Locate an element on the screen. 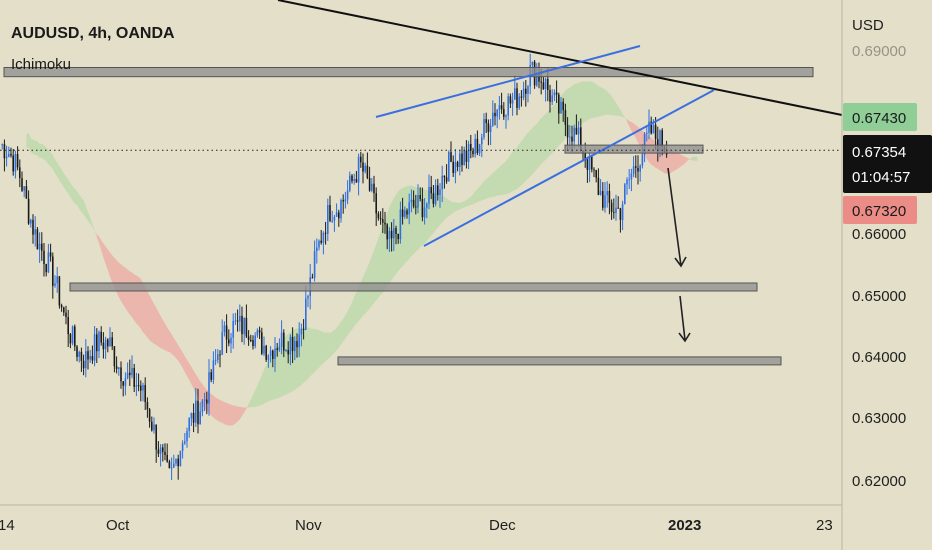  price-label-lower is located at coordinates (880, 210).